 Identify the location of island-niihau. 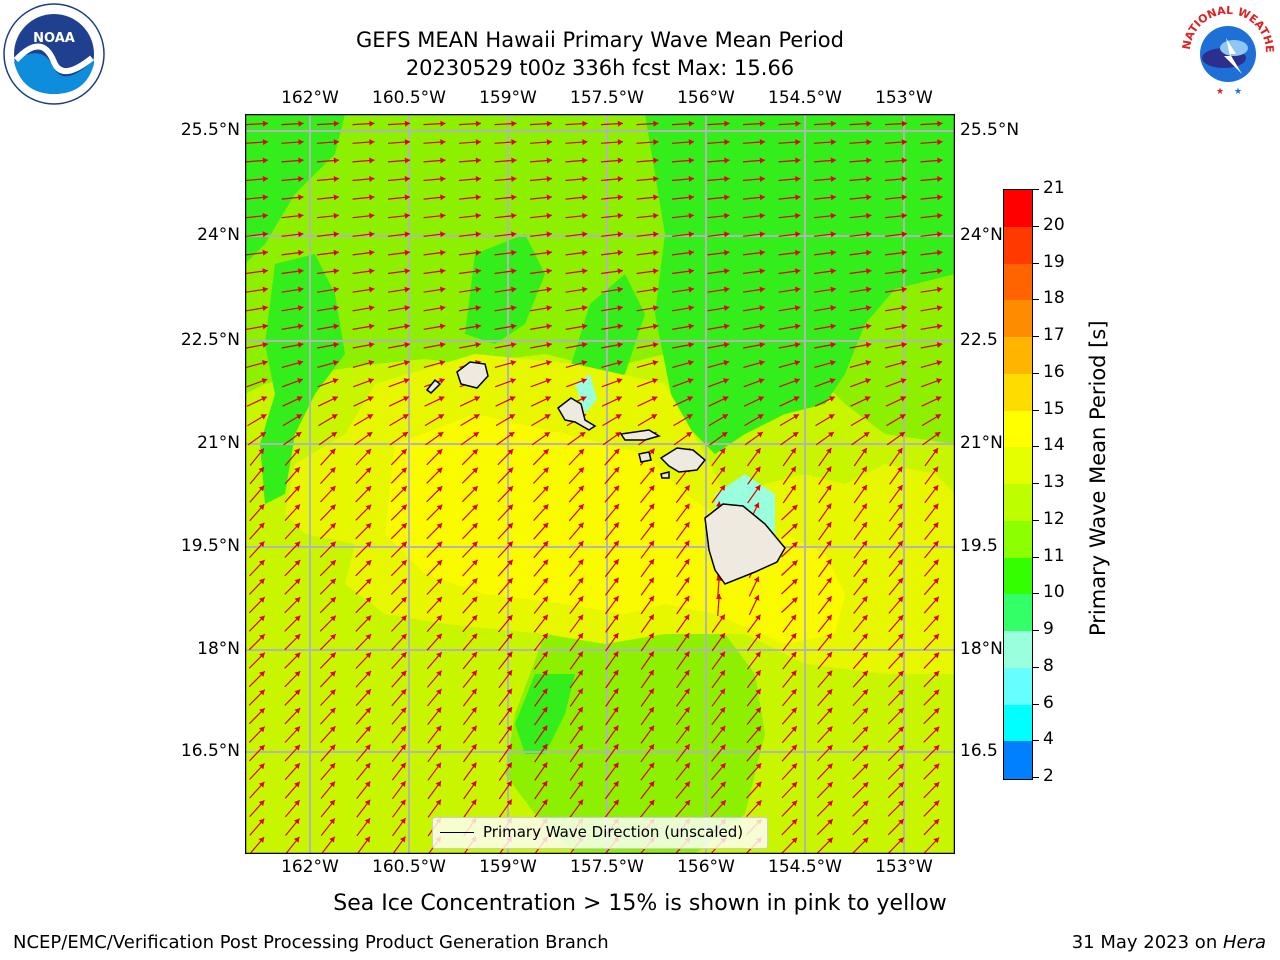
(433, 386).